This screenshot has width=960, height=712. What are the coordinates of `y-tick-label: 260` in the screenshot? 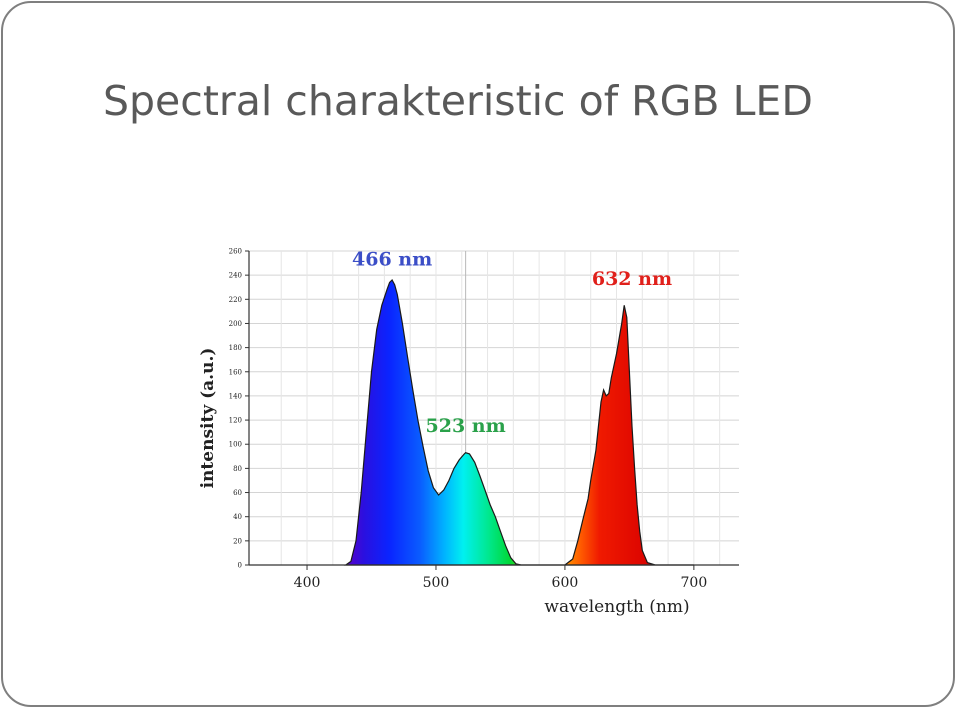 It's located at (235, 252).